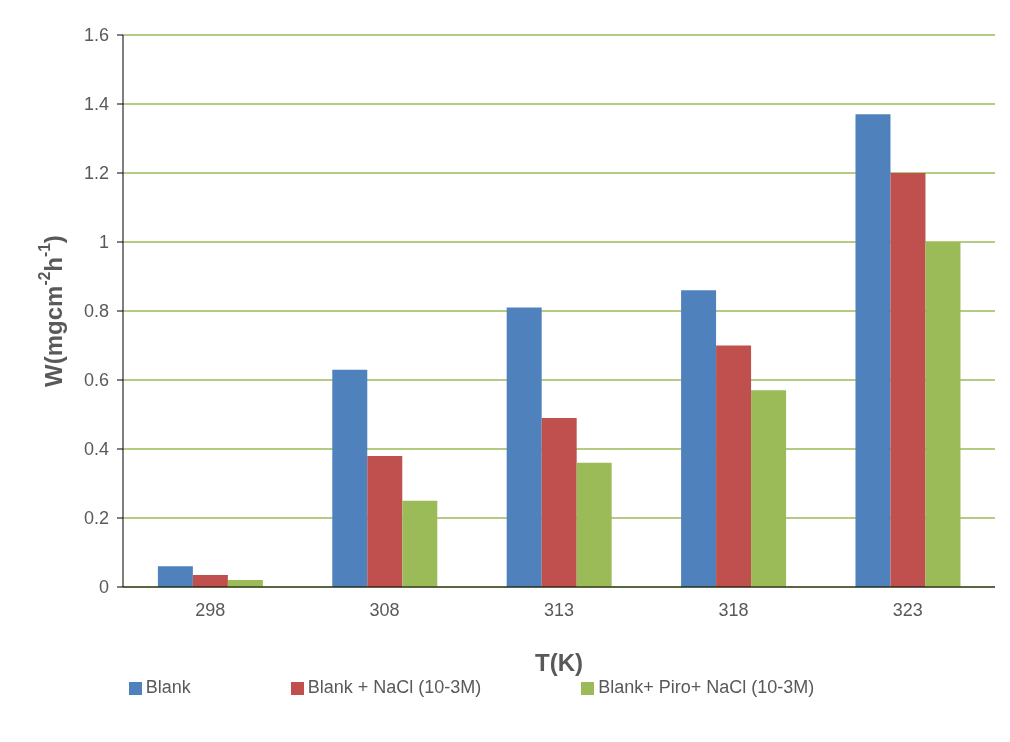  Describe the element at coordinates (168, 687) in the screenshot. I see `legend-label: Blank` at that location.